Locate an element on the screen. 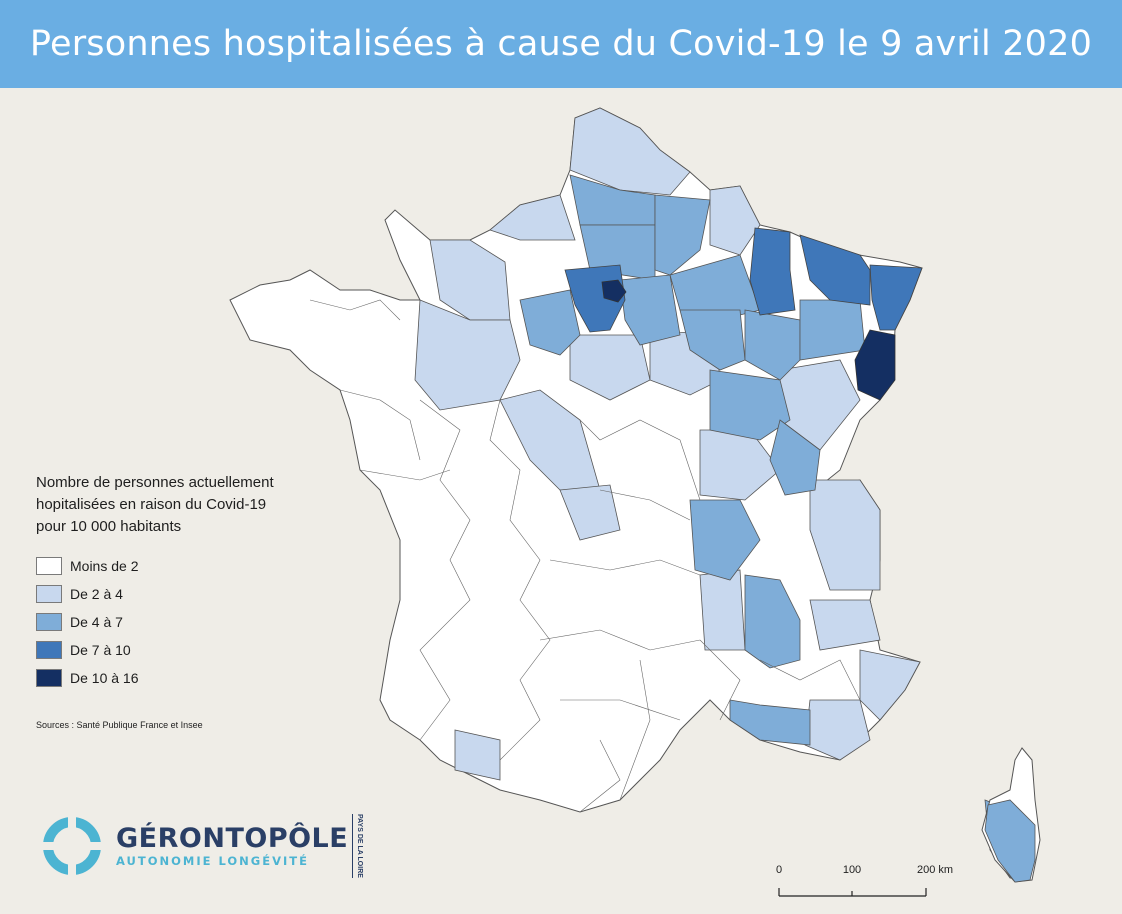  scale-tick-label: 0 is located at coordinates (779, 870).